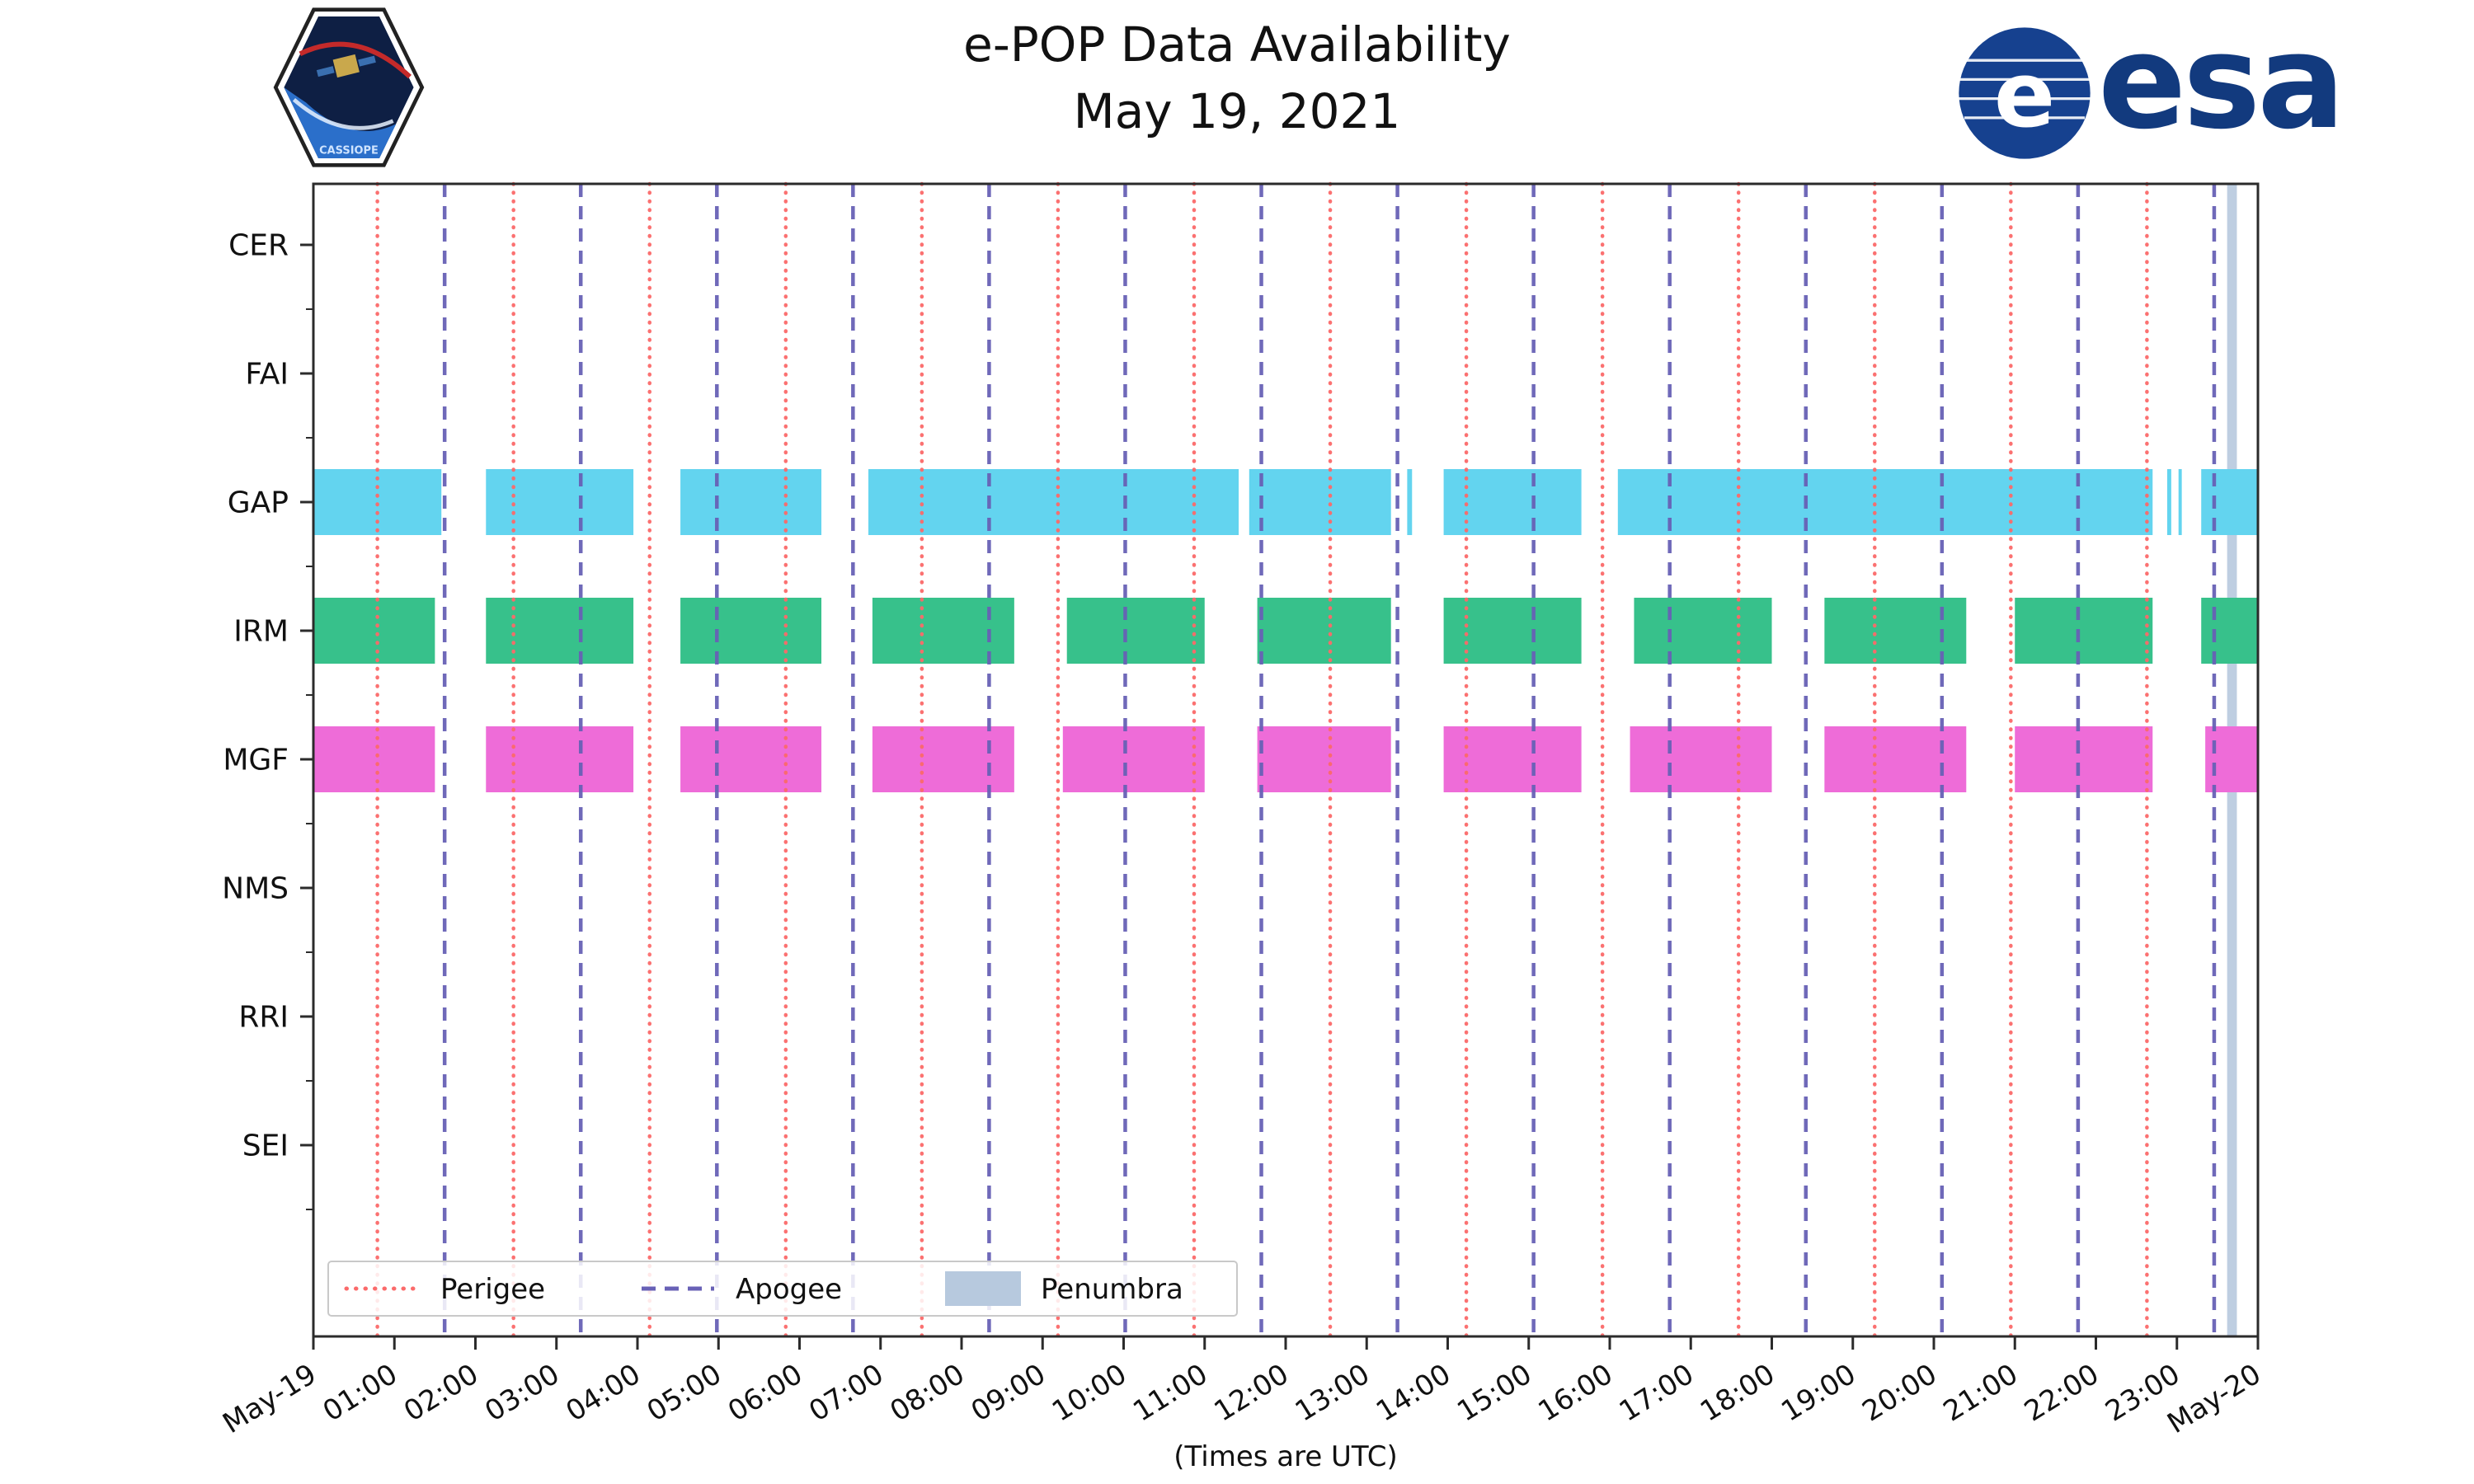  Describe the element at coordinates (1494, 1393) in the screenshot. I see `x-tick-label: 15:00` at that location.